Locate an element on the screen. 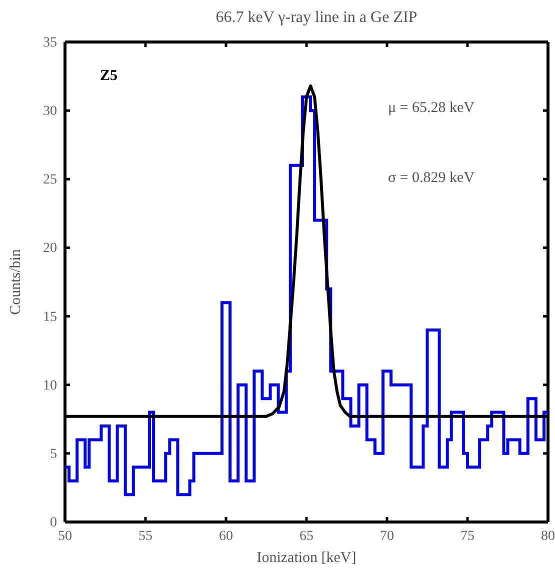 The width and height of the screenshot is (555, 570). y-axis-title: Counts/bin is located at coordinates (16, 281).